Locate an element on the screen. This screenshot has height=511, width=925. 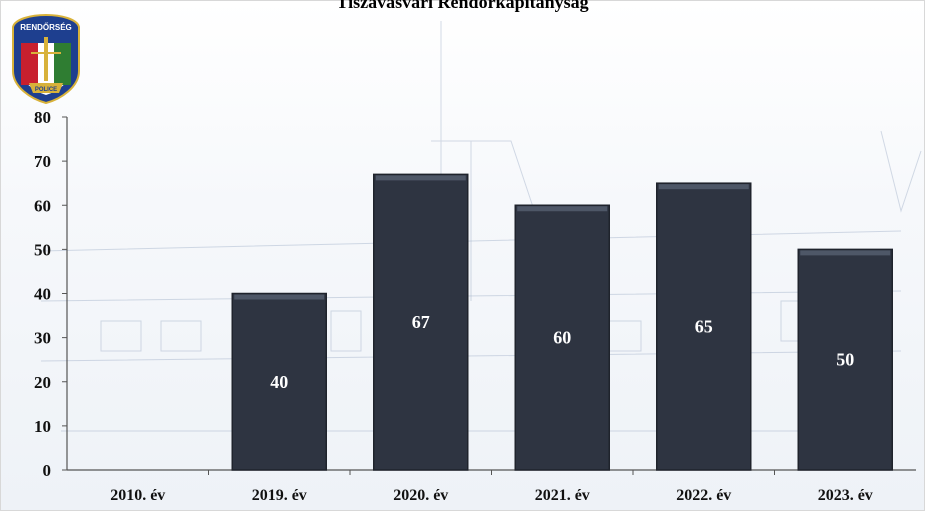
data-label: 50 is located at coordinates (845, 360).